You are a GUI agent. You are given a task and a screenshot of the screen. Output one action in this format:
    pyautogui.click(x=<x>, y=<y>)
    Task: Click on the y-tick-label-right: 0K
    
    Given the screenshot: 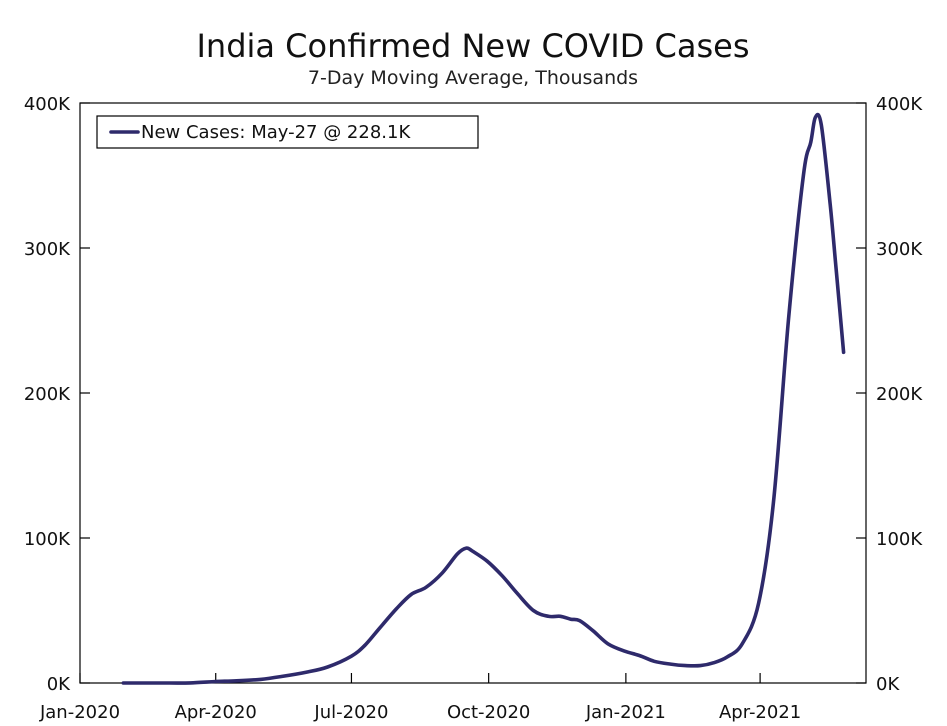 What is the action you would take?
    pyautogui.click(x=888, y=684)
    